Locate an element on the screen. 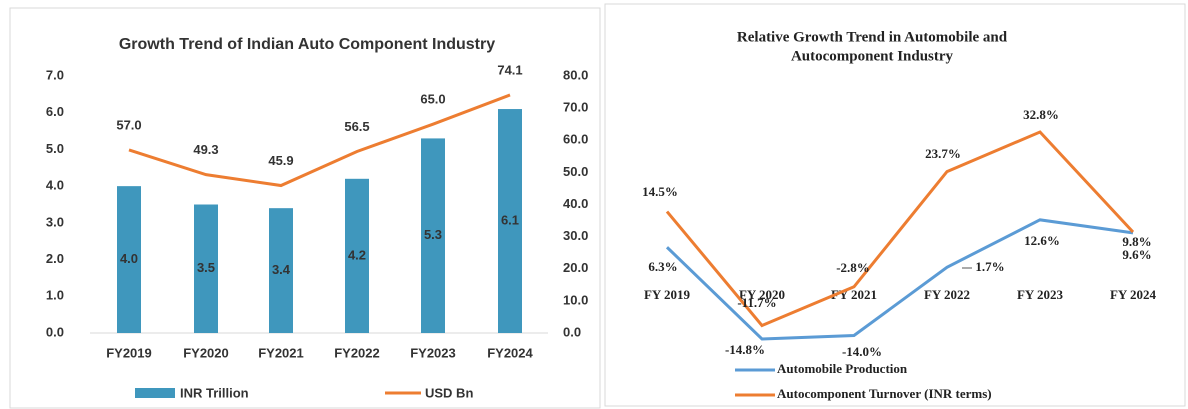 The image size is (1188, 409). legend-label: Automobile Production is located at coordinates (842, 368).